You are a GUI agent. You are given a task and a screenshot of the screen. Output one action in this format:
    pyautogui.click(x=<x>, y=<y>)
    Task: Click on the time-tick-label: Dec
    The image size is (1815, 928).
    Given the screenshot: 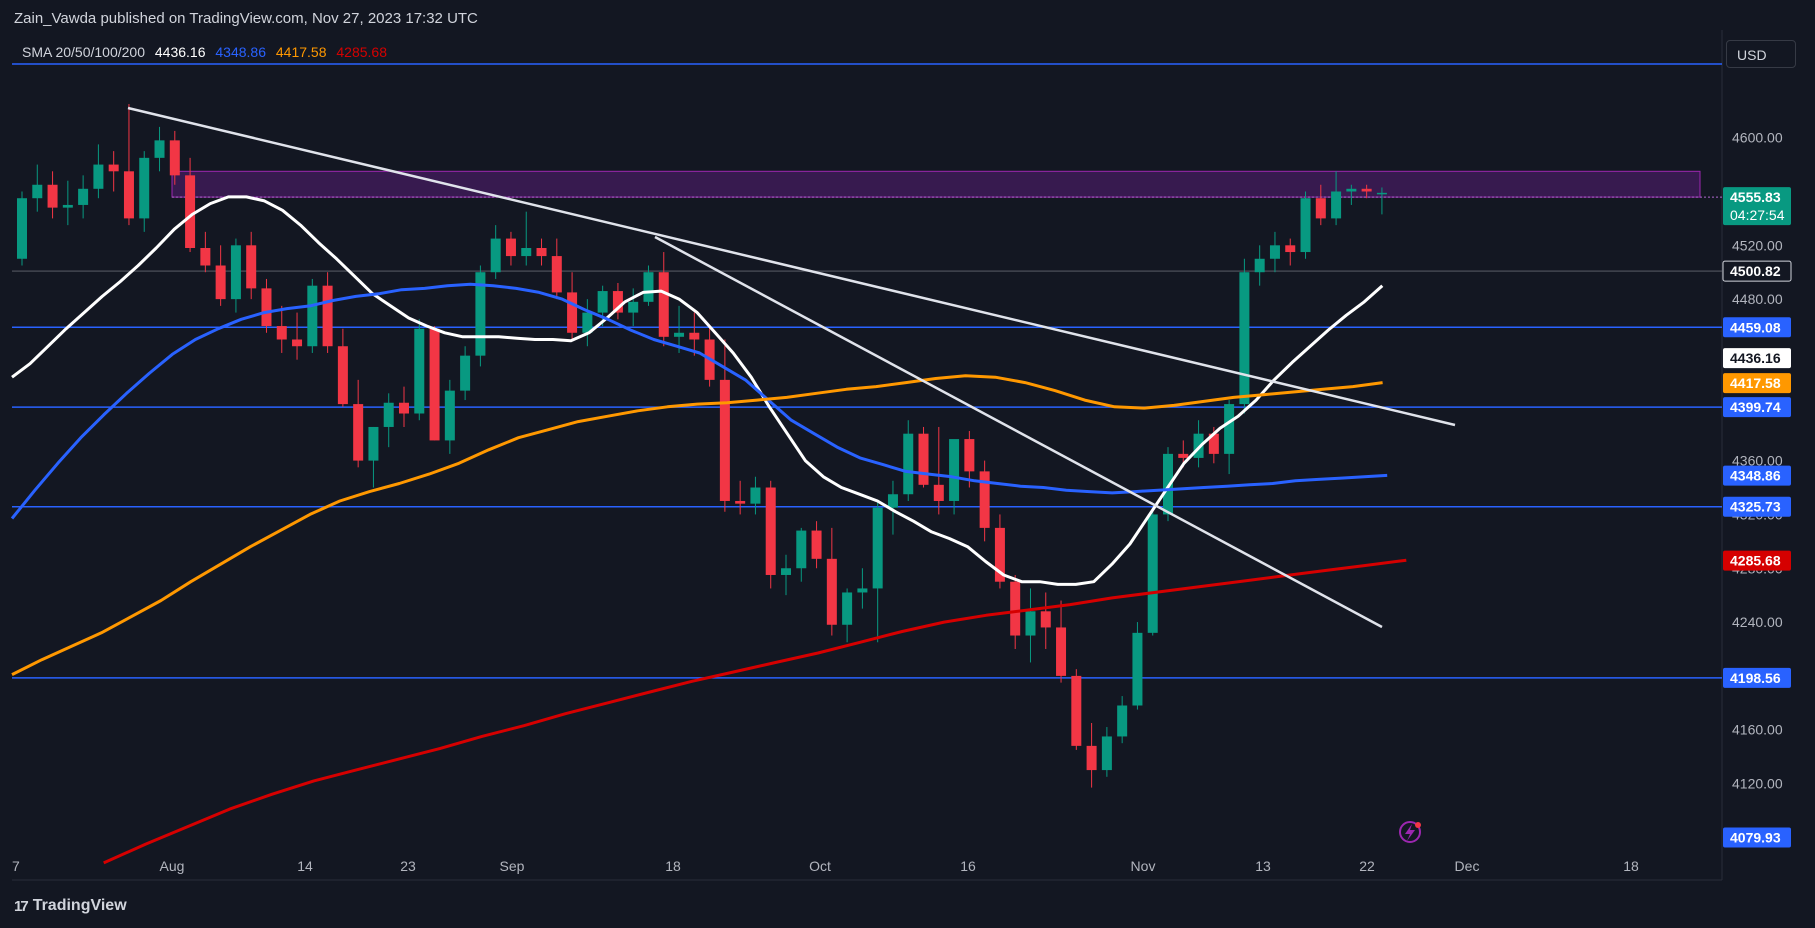 What is the action you would take?
    pyautogui.click(x=1467, y=866)
    